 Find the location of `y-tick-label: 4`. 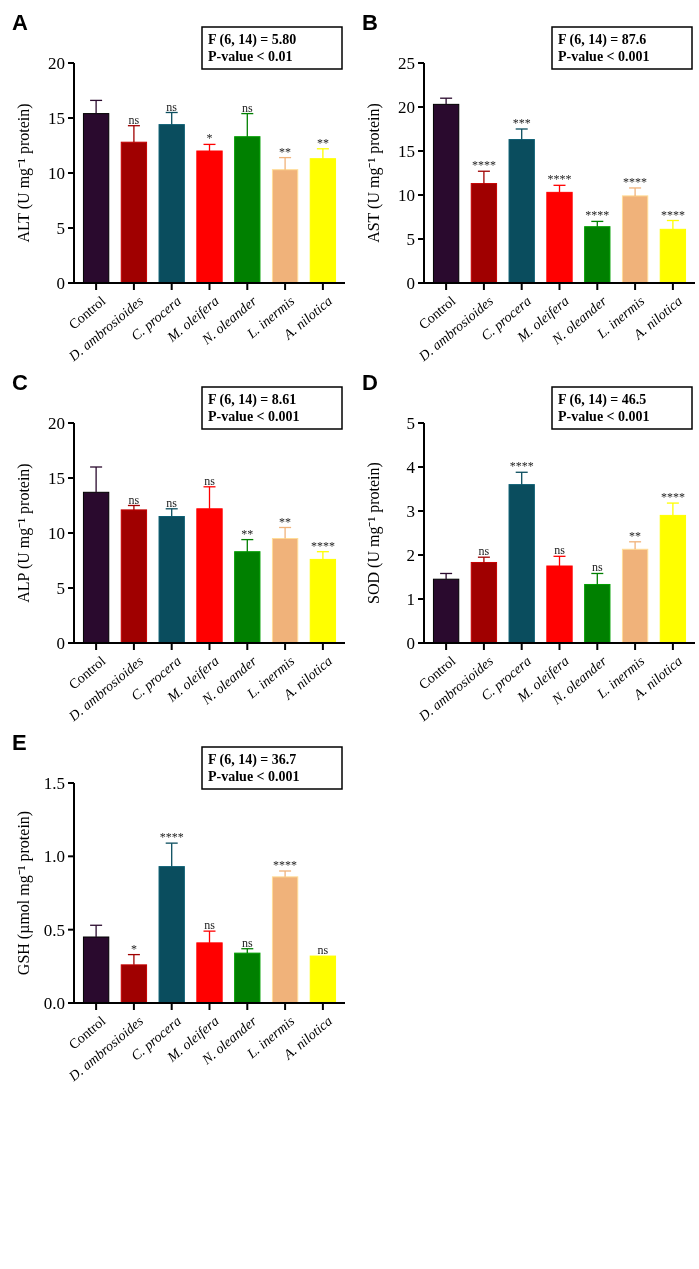

y-tick-label: 4 is located at coordinates (411, 467).